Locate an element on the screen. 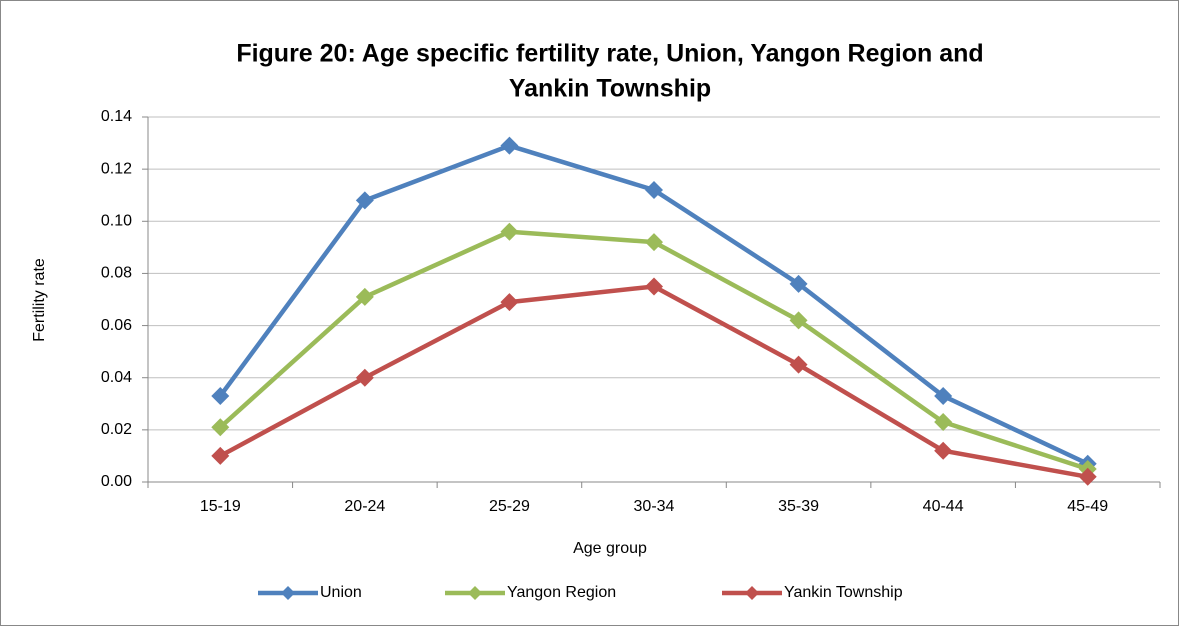 This screenshot has height=626, width=1179. legend-label: Yankin Township is located at coordinates (843, 592).